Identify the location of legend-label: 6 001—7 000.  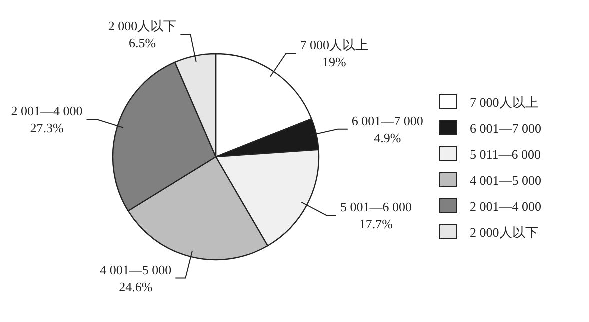
(506, 128).